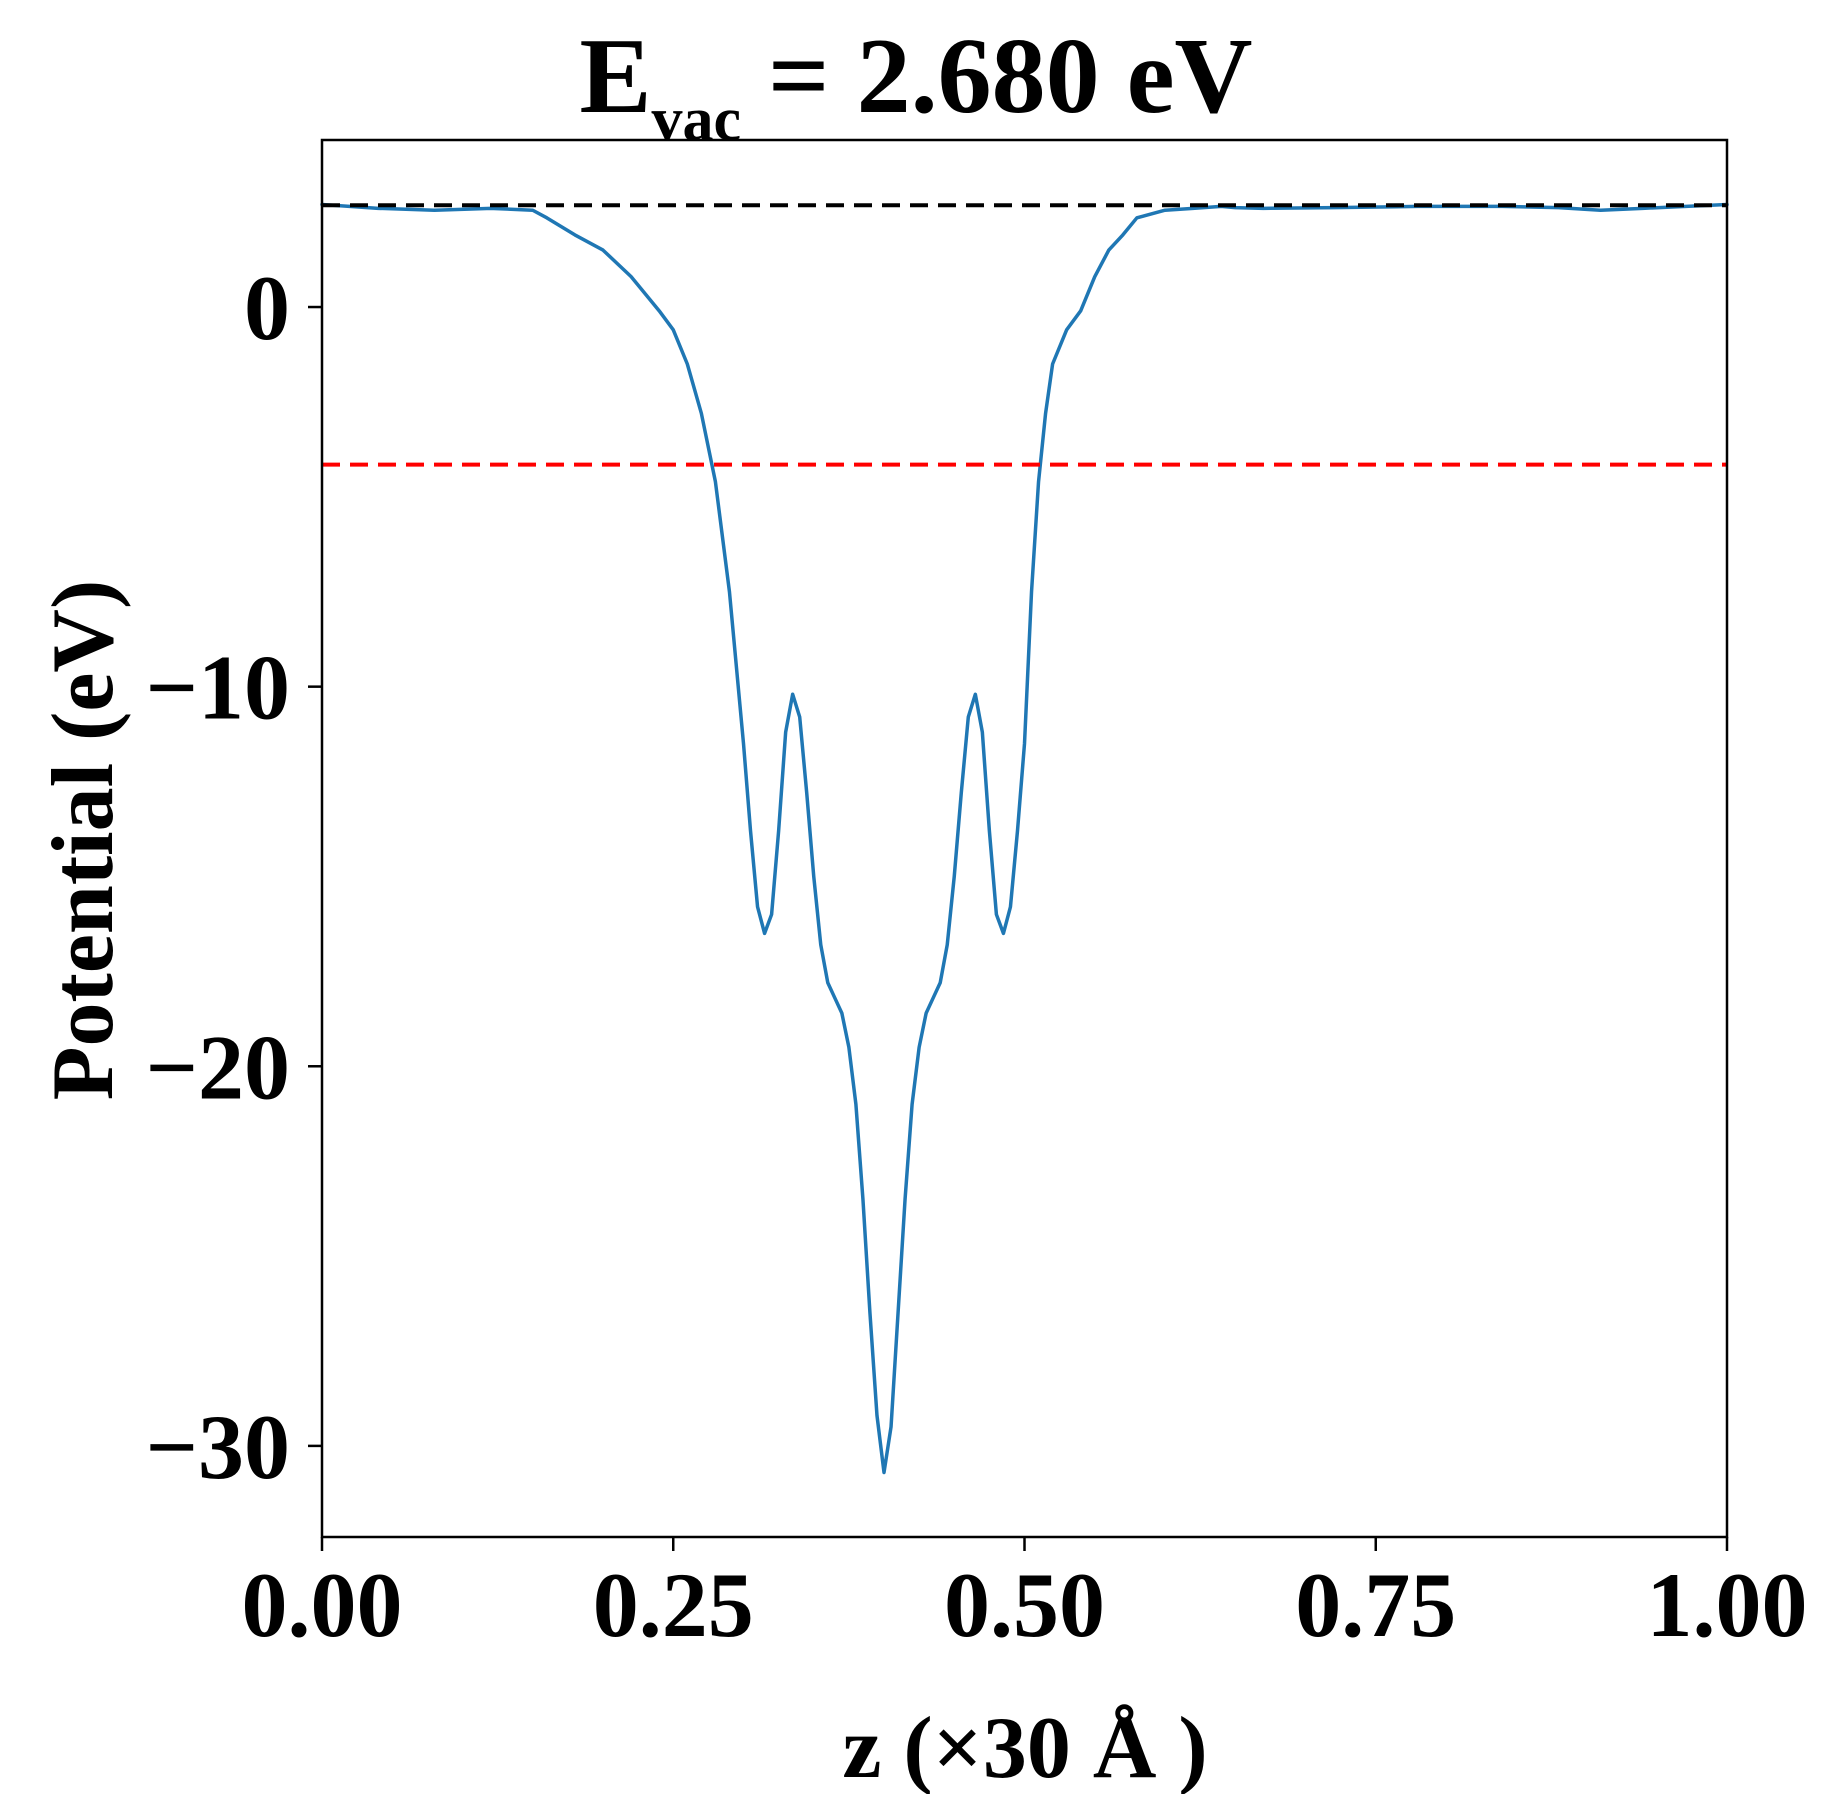 The height and width of the screenshot is (1794, 1833). What do you see at coordinates (234, 877) in the screenshot?
I see `y-axis: 0 −10 −20 −30` at bounding box center [234, 877].